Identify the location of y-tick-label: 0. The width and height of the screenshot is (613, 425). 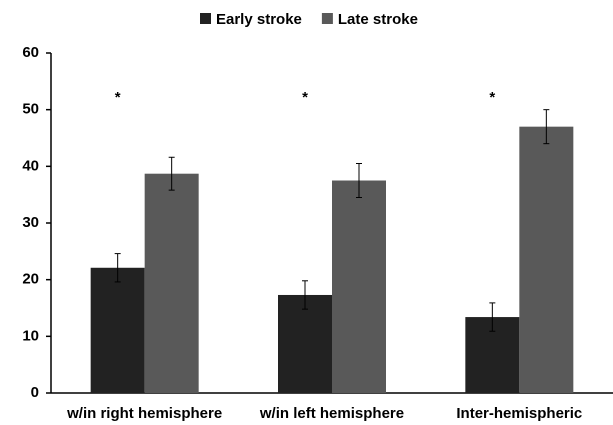
(35, 392).